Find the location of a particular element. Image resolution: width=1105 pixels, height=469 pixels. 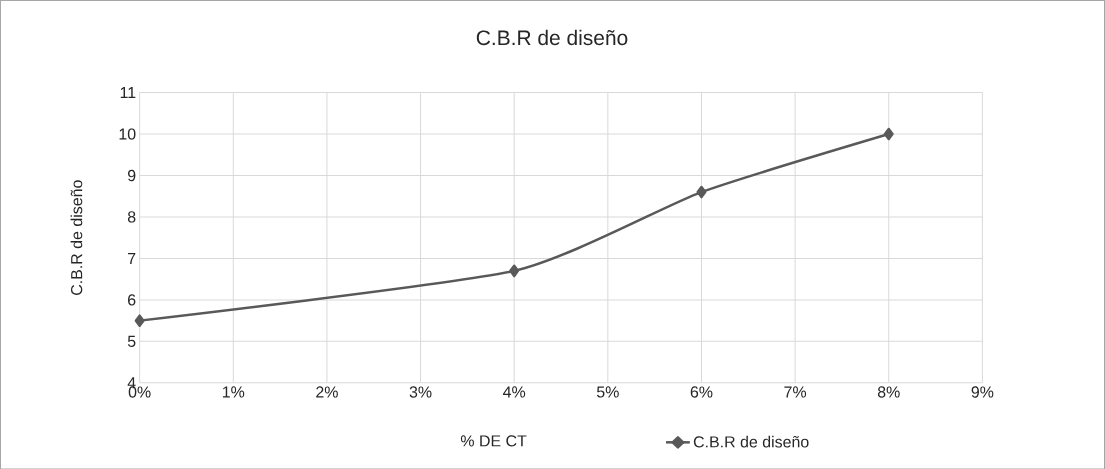

x-tick-label: 8% is located at coordinates (888, 392).